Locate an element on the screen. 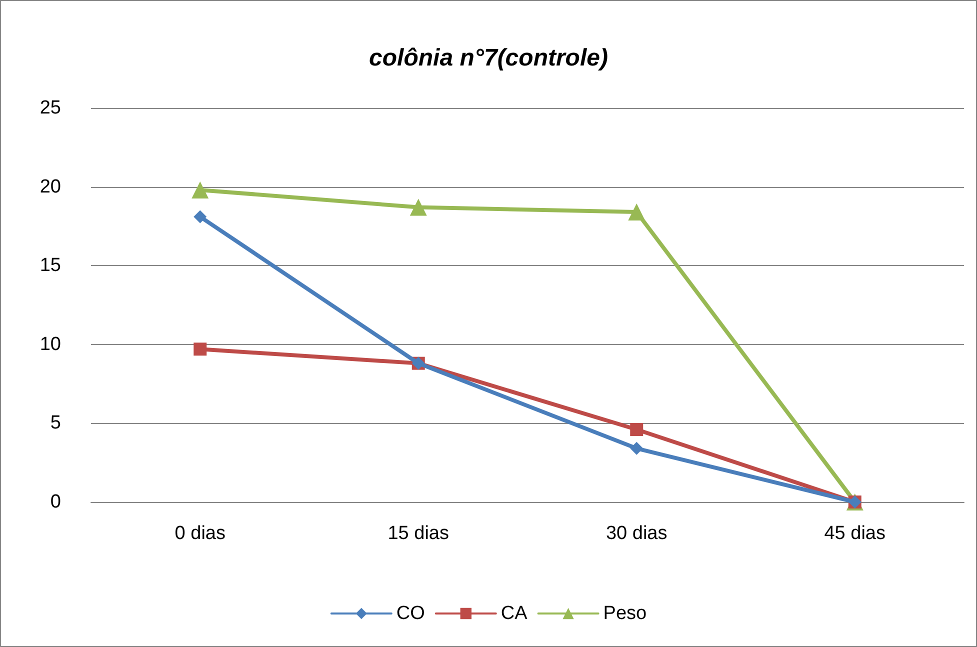 The width and height of the screenshot is (977, 647). x-tick-label: 0 dias is located at coordinates (200, 533).